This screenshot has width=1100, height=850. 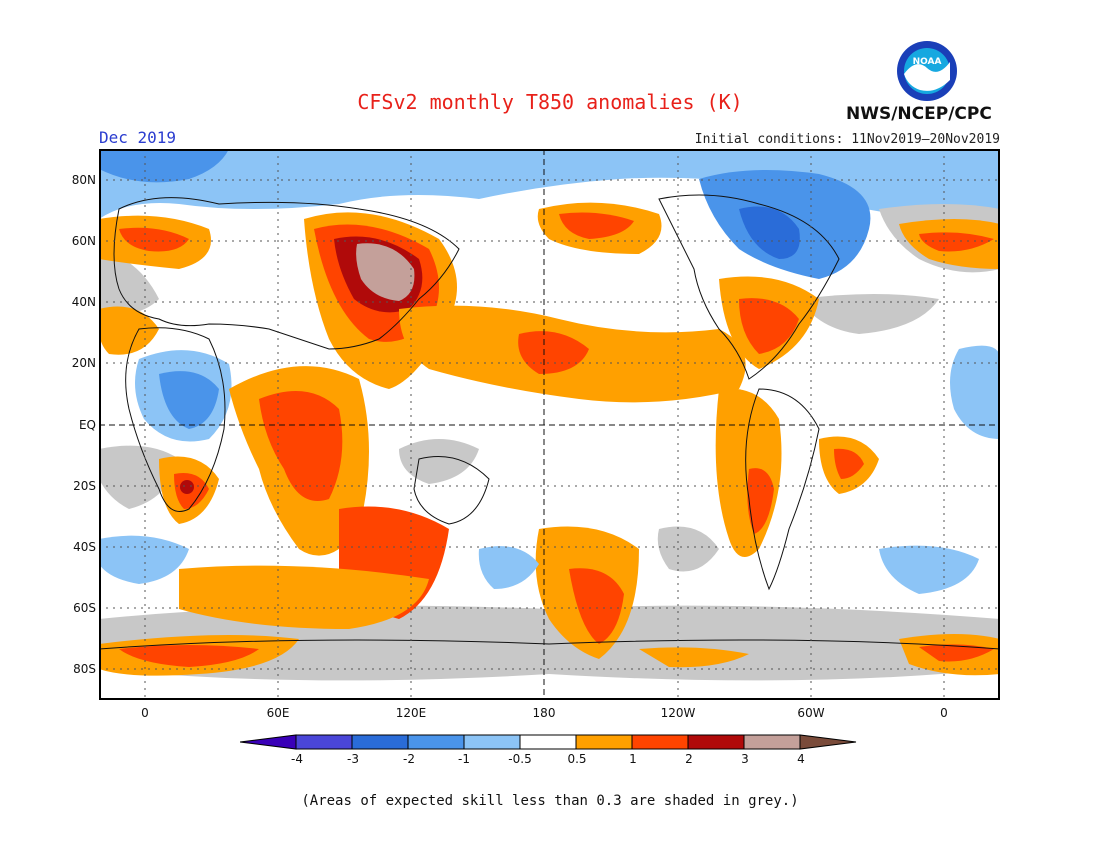 What do you see at coordinates (464, 759) in the screenshot?
I see `legend-label: -1` at bounding box center [464, 759].